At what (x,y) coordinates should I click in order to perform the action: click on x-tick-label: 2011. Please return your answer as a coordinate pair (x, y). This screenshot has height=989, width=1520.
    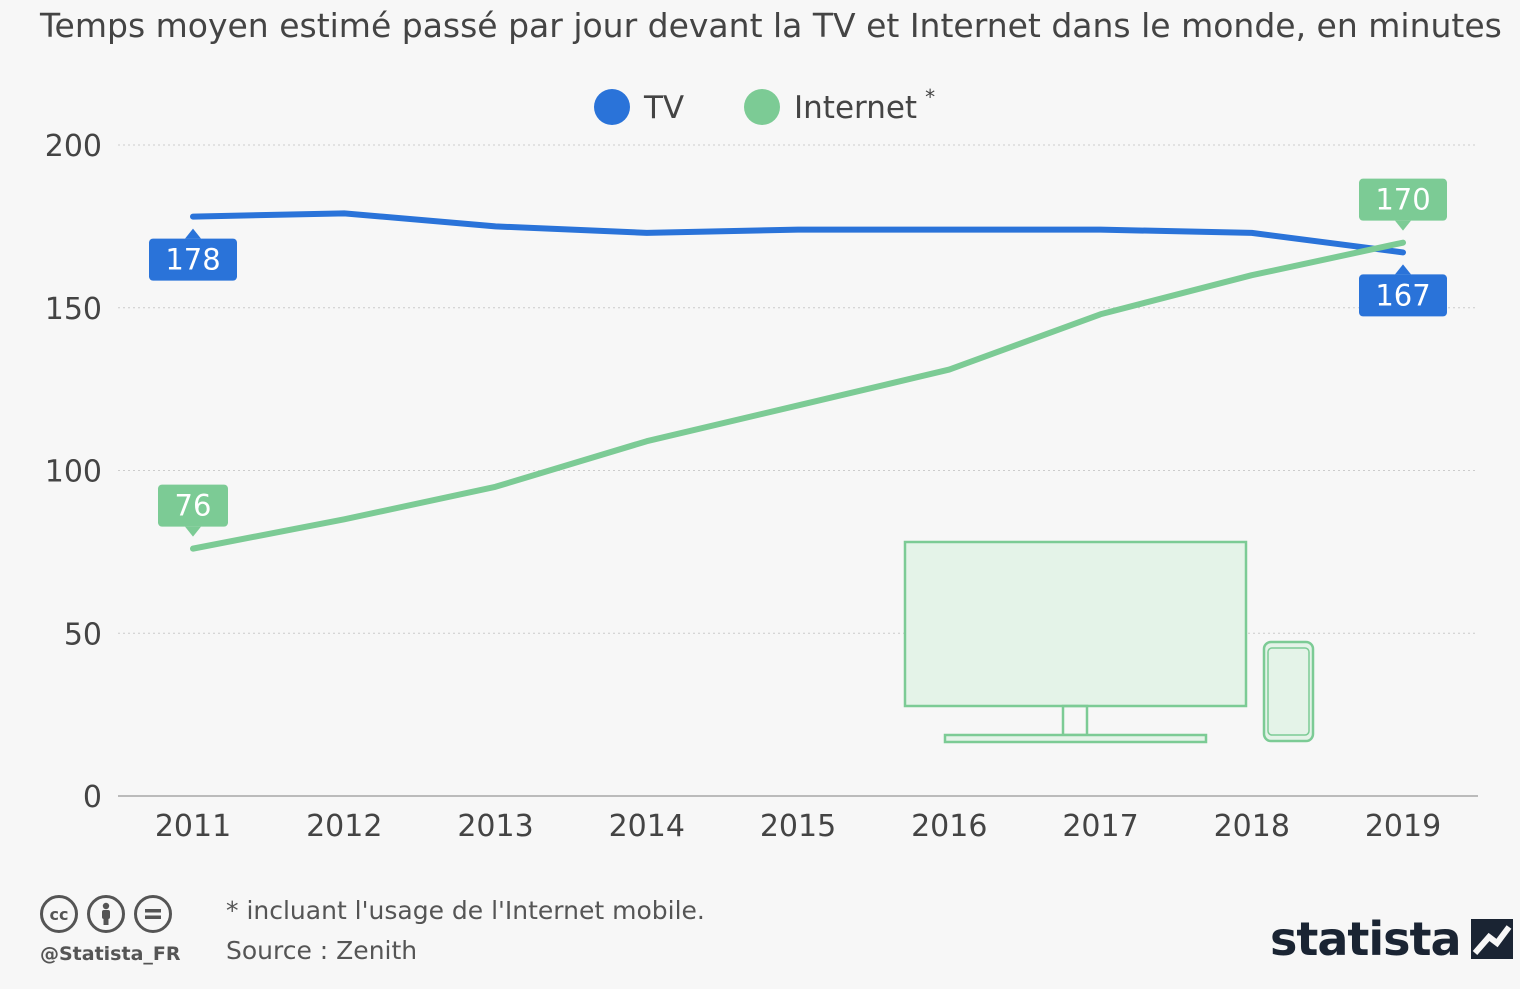
    Looking at the image, I should click on (193, 826).